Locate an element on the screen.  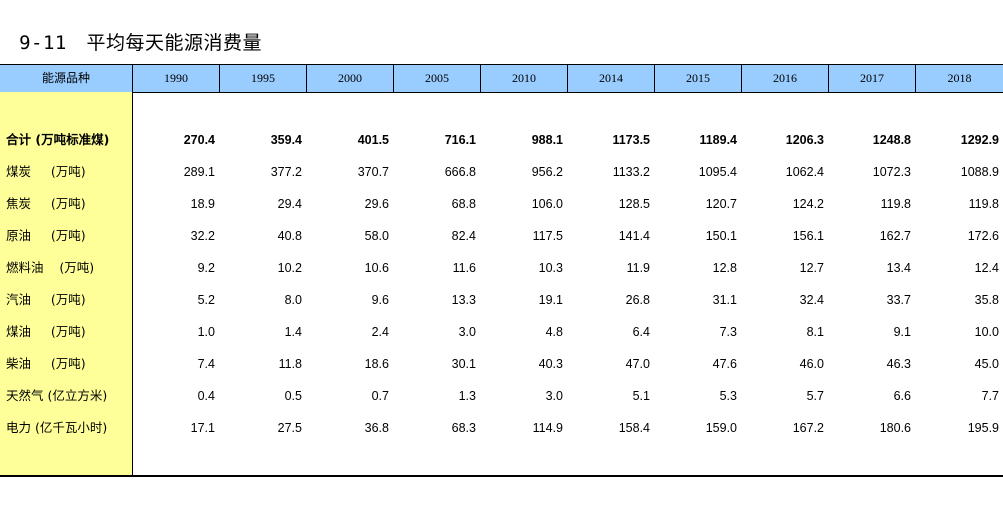
table-cell: 289.1 is located at coordinates (199, 172).